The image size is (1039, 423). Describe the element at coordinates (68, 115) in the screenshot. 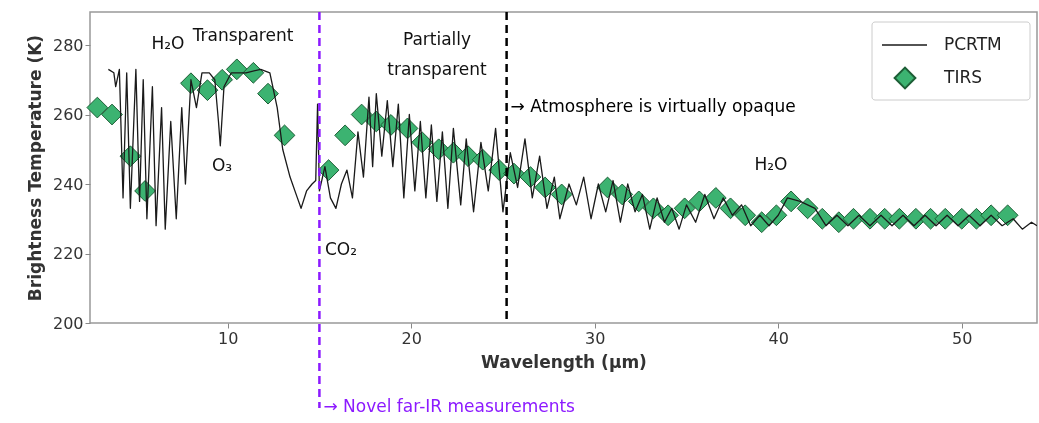

I see `y-tick-label: 260` at that location.